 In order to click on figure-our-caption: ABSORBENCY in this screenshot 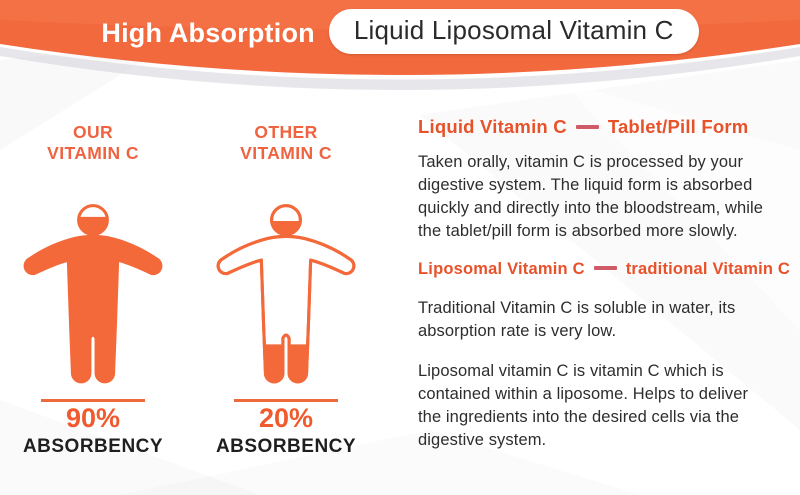, I will do `click(93, 446)`.